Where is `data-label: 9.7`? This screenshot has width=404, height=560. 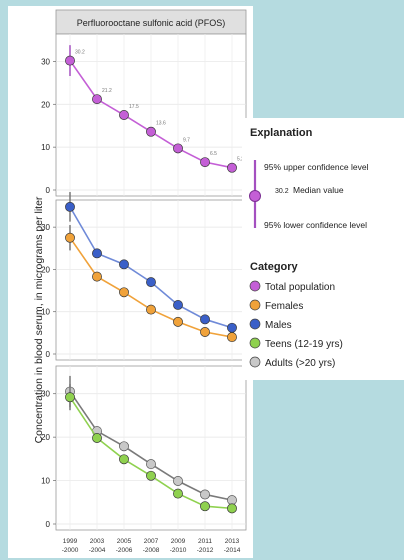
data-label: 9.7 is located at coordinates (186, 140).